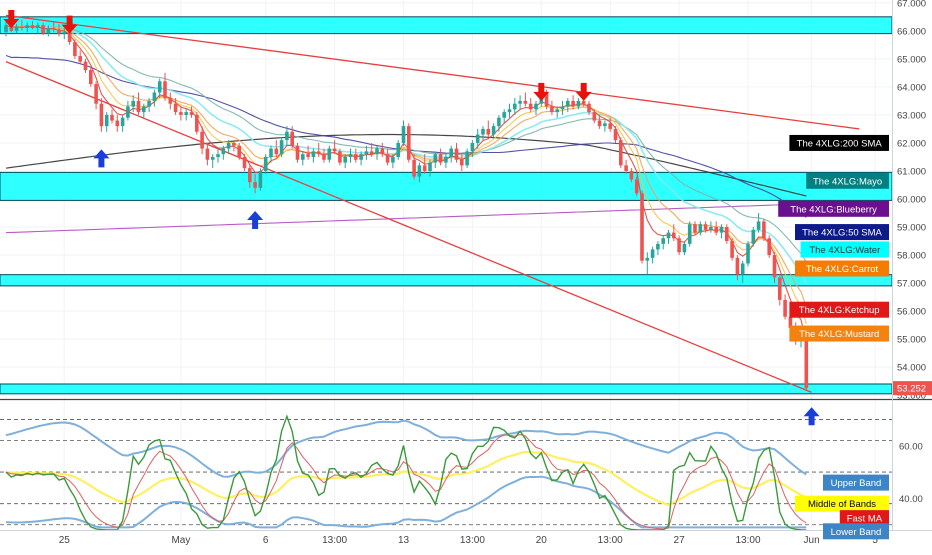  I want to click on price-tick-label: 59.000, so click(911, 228).